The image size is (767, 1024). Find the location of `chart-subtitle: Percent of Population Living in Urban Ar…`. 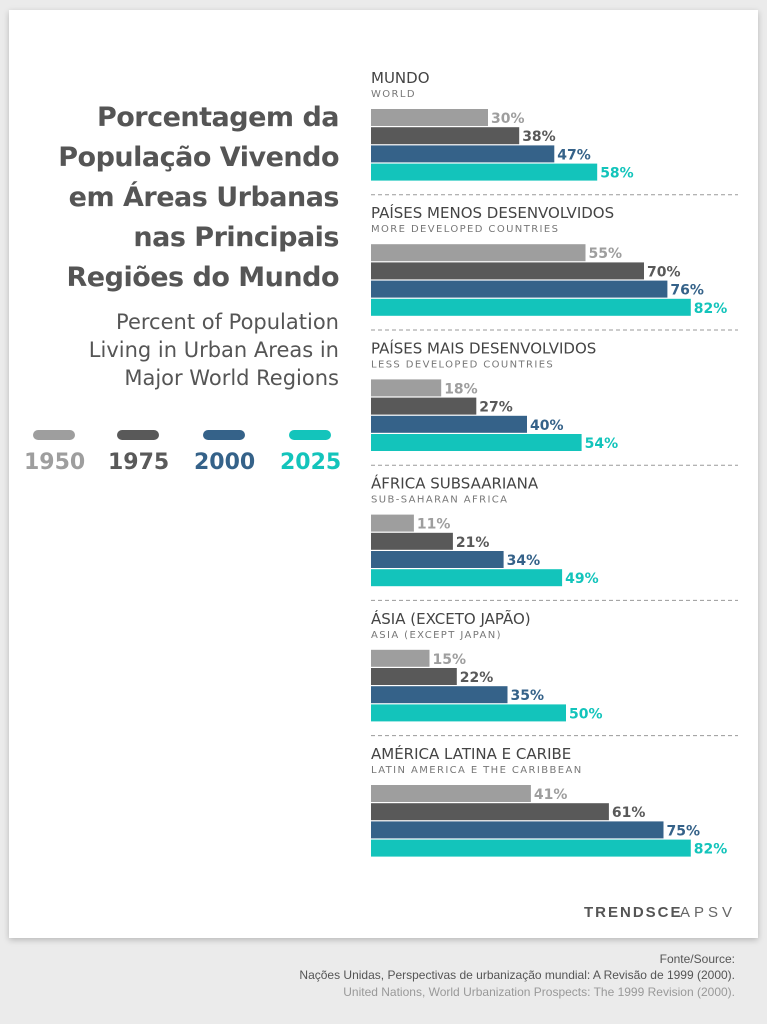

chart-subtitle: Percent of Population Living in Urban Ar… is located at coordinates (179, 350).